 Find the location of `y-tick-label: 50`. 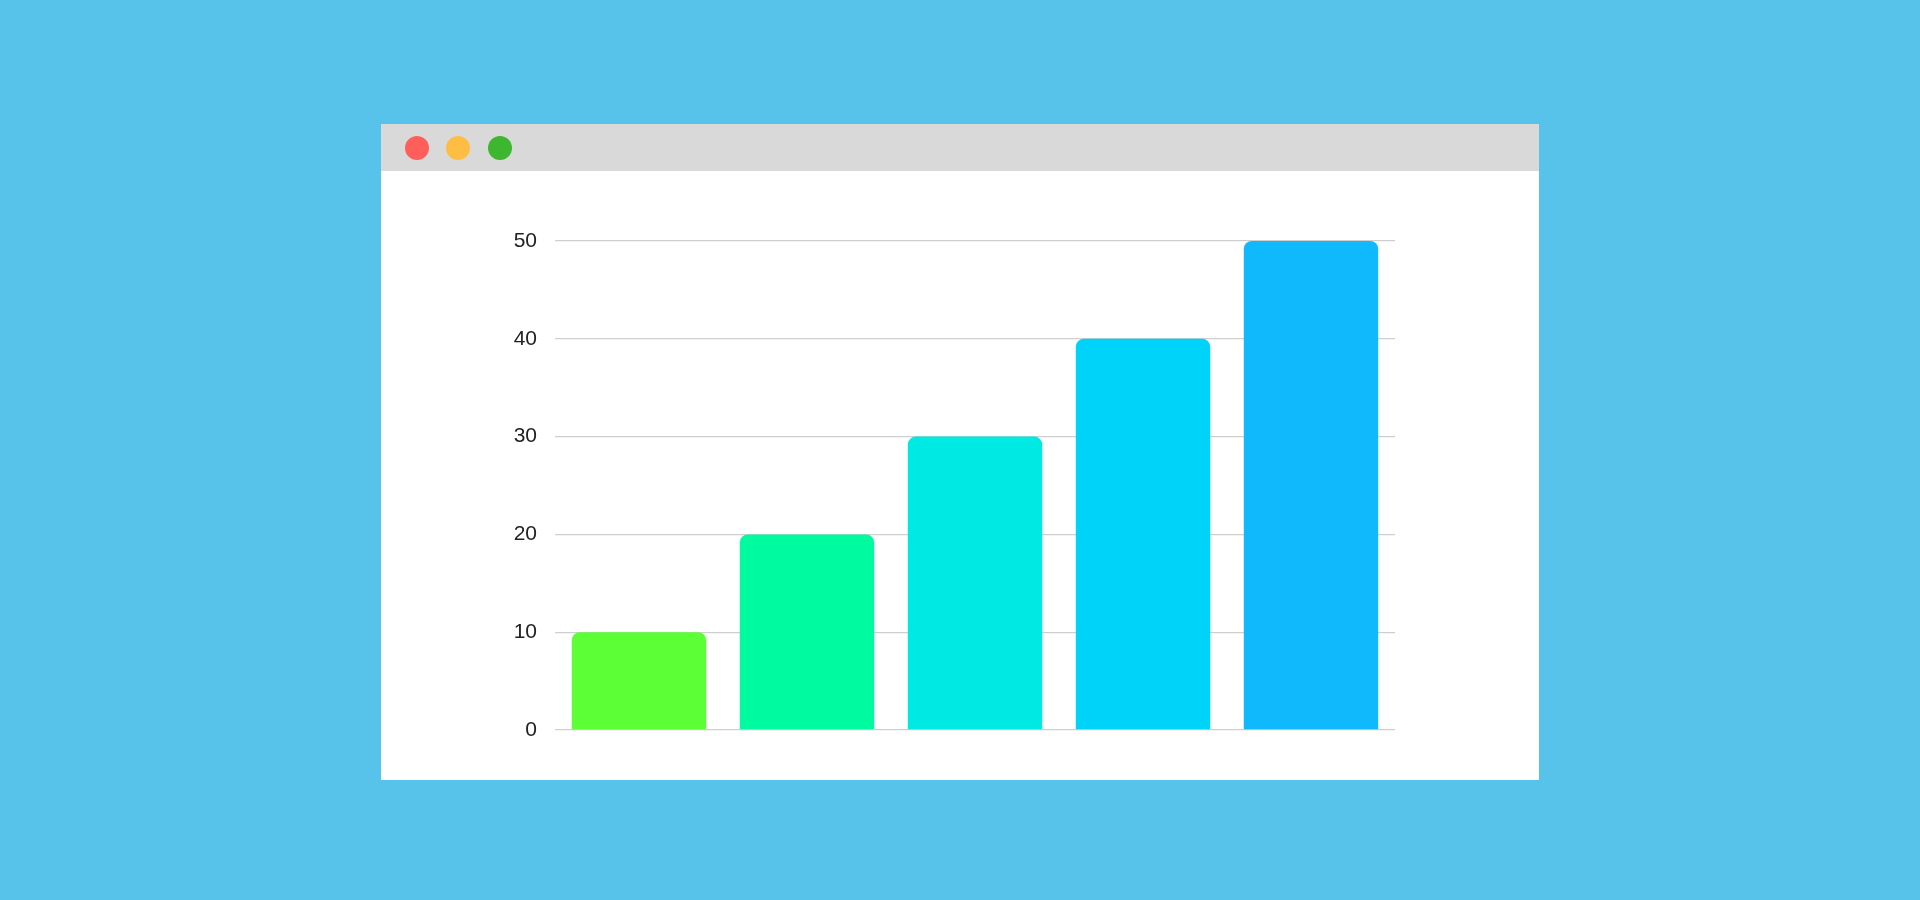

y-tick-label: 50 is located at coordinates (525, 239).